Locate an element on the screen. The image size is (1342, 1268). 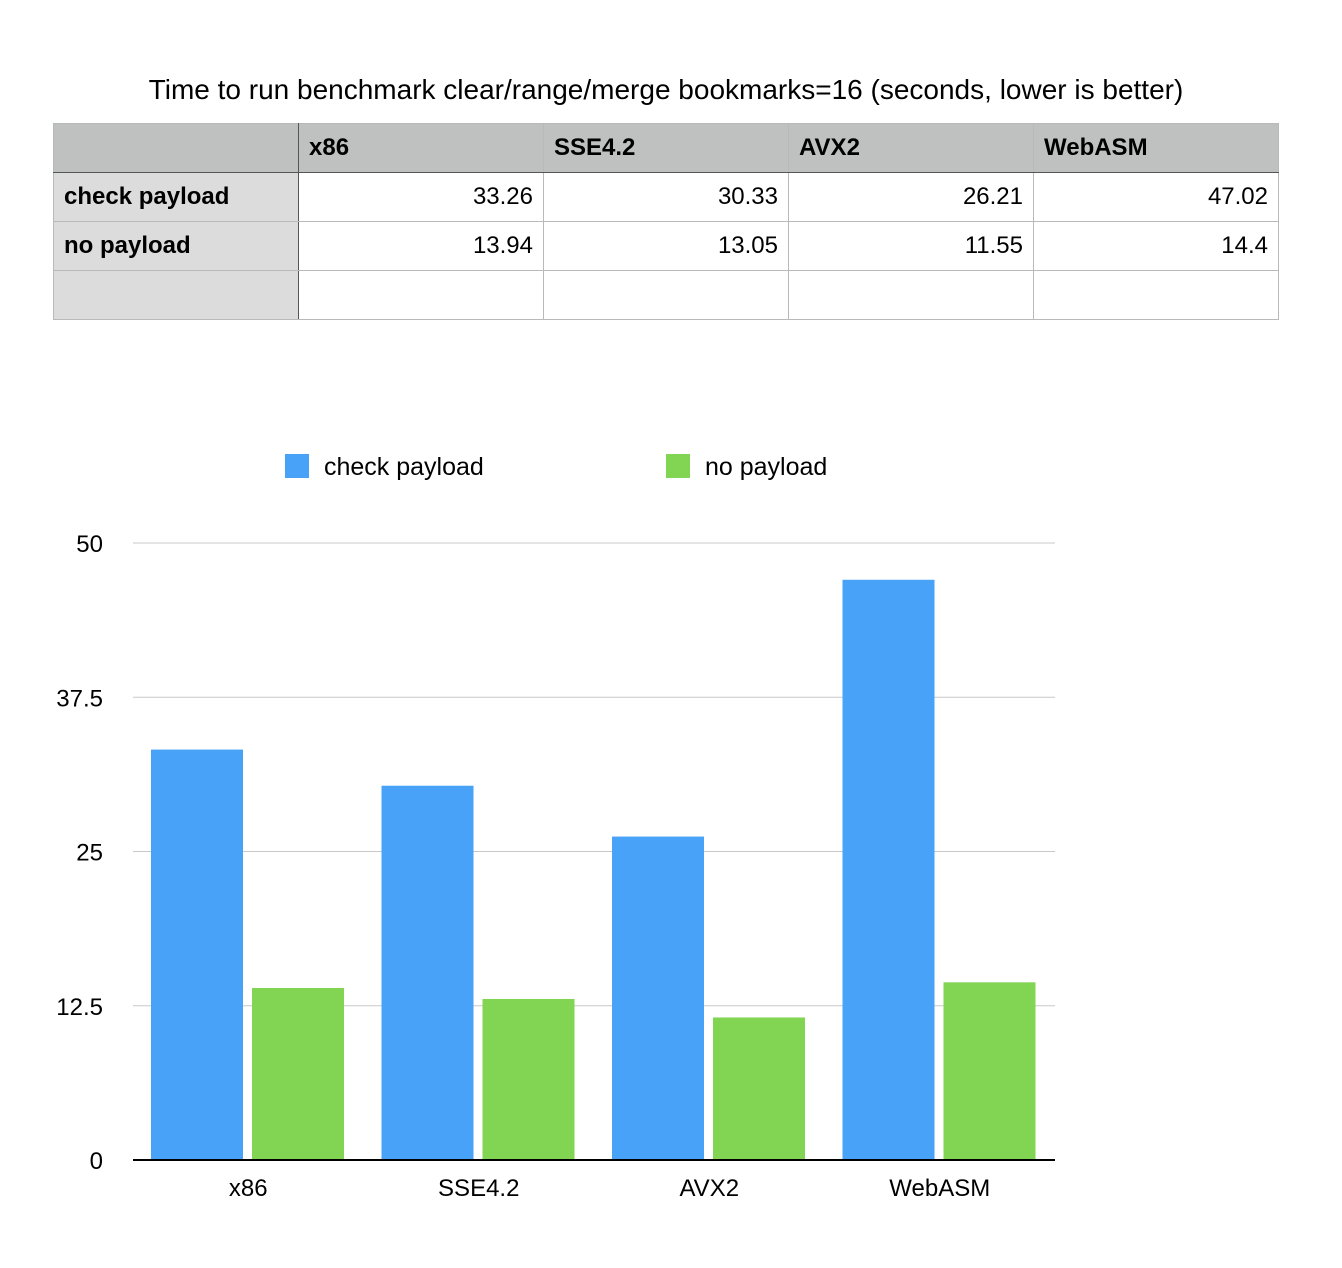
table-cell: 11.55 is located at coordinates (911, 246).